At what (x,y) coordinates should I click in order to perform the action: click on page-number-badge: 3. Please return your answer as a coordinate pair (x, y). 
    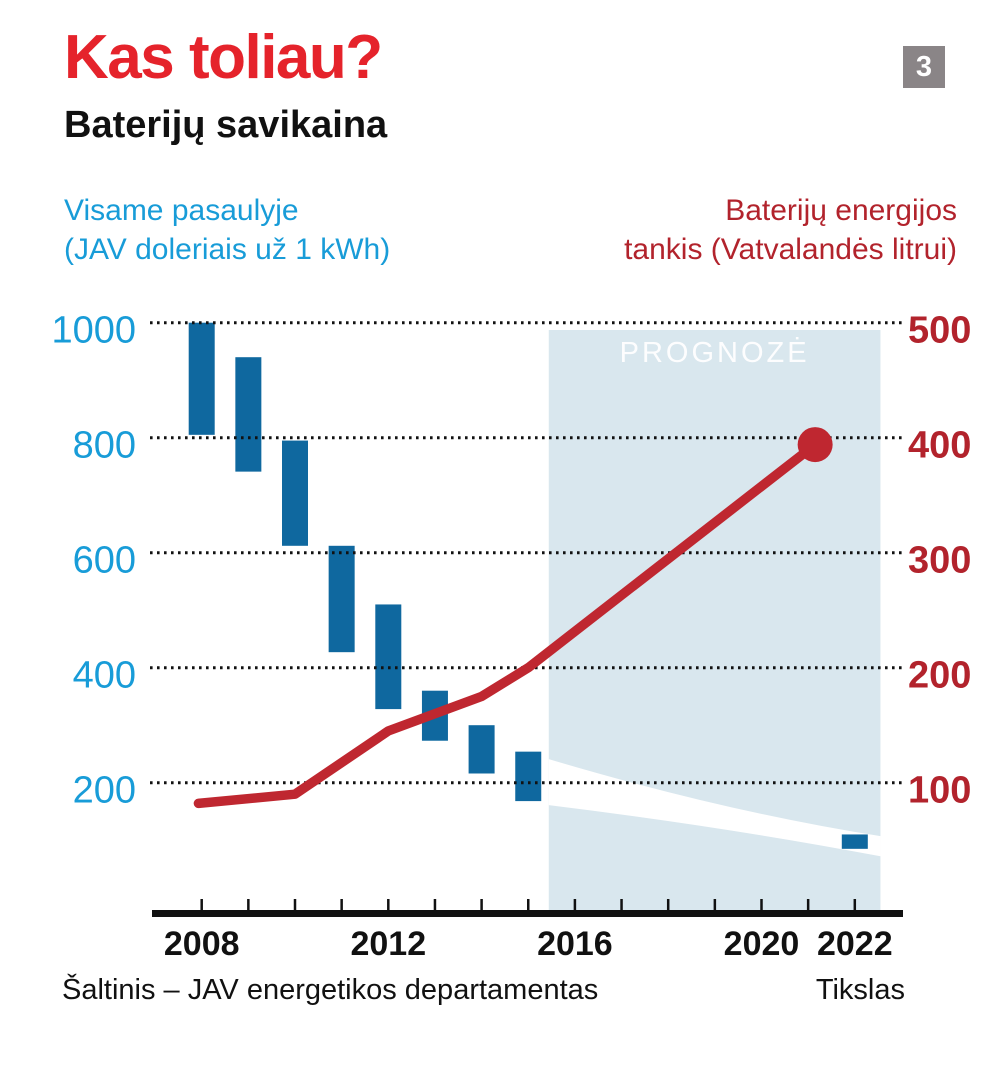
    Looking at the image, I should click on (924, 67).